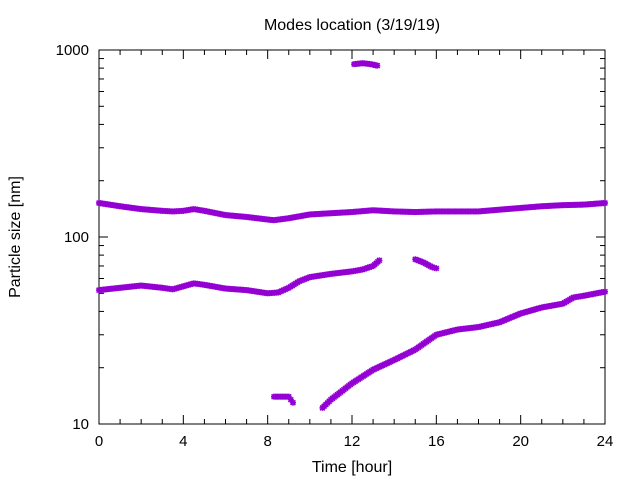  What do you see at coordinates (99, 441) in the screenshot?
I see `x-tick-label: 0` at bounding box center [99, 441].